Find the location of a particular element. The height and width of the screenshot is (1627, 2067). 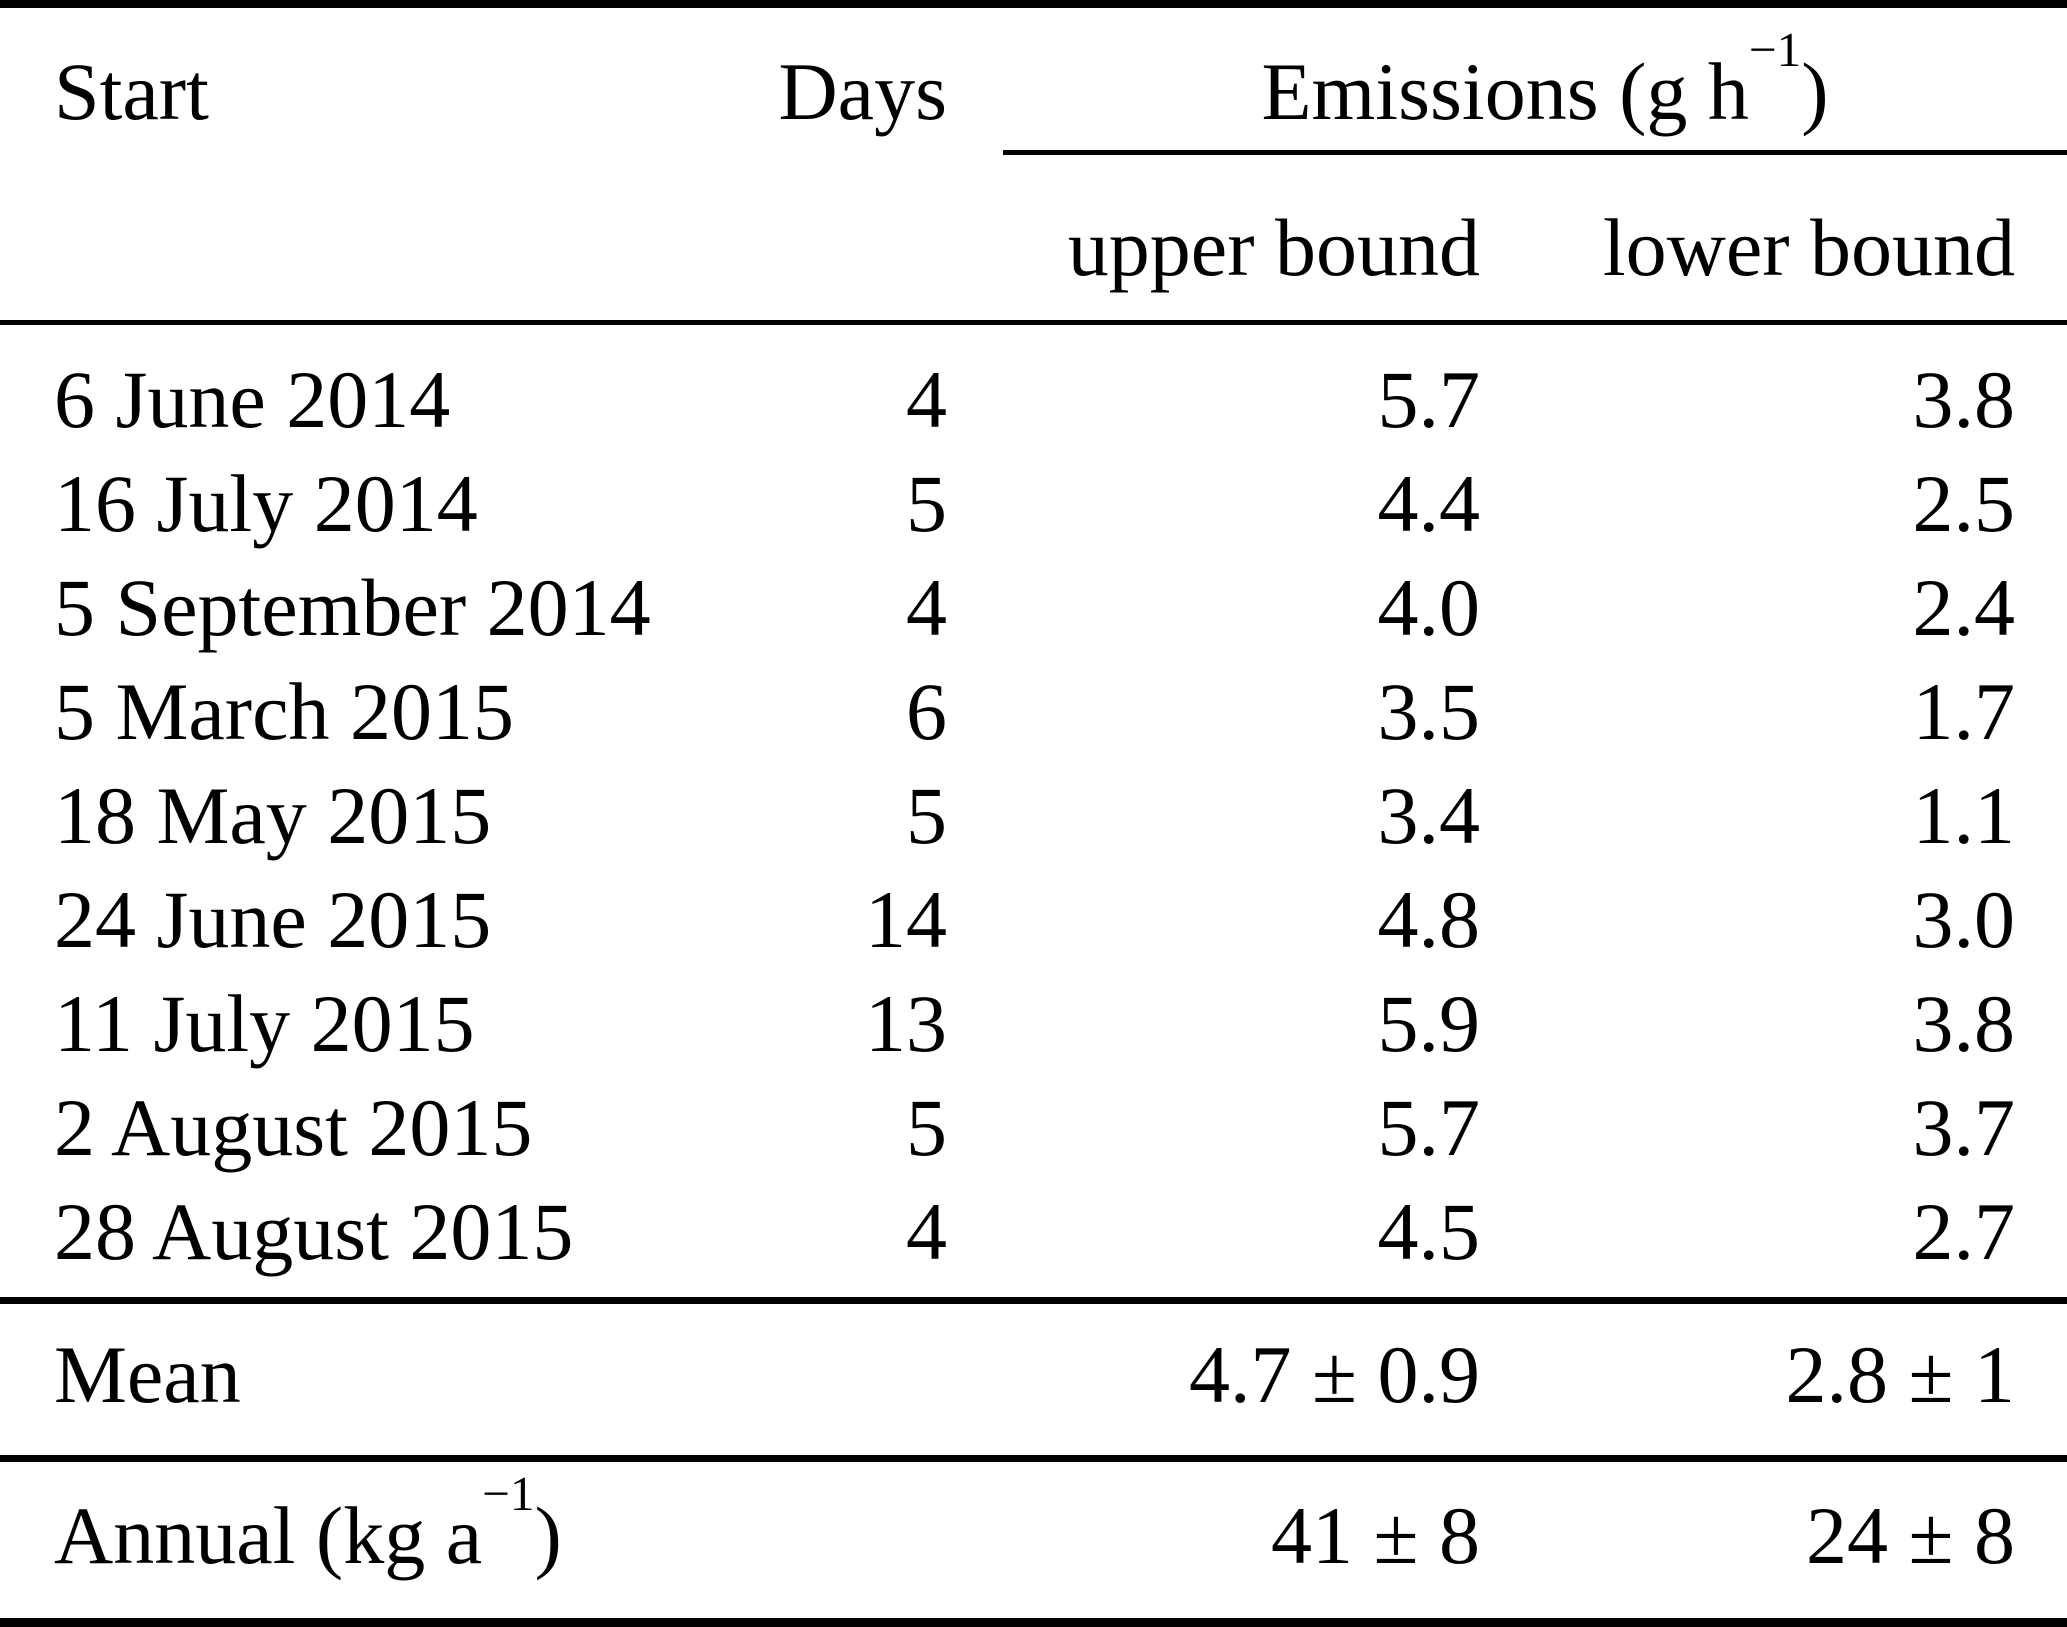

emissions-unit-exponent: −1 is located at coordinates (1775, 50).